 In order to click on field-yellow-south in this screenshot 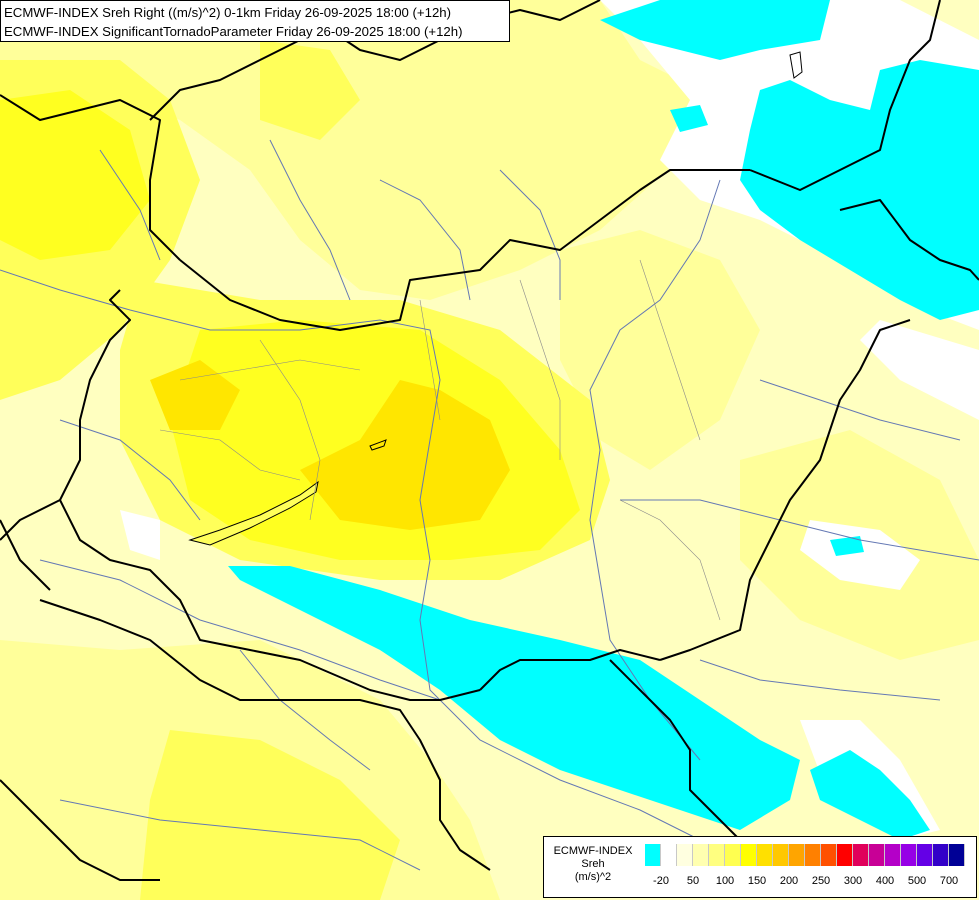, I will do `click(270, 815)`.